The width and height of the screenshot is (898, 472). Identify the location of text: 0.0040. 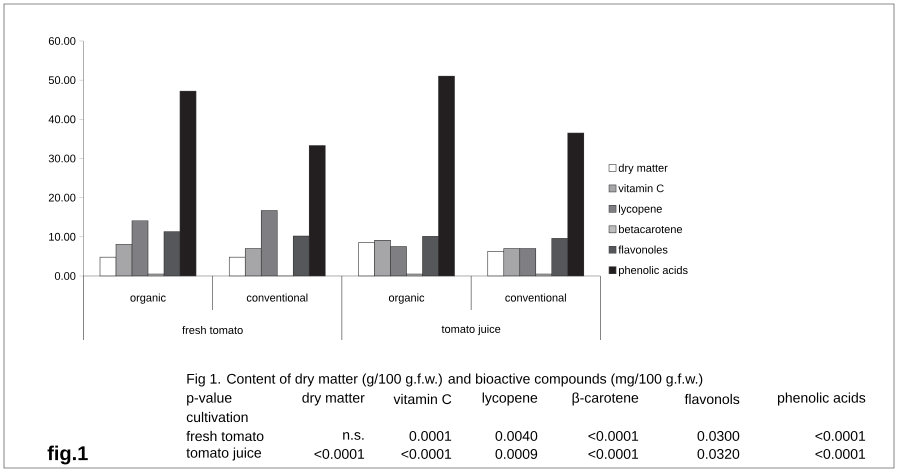
(517, 436).